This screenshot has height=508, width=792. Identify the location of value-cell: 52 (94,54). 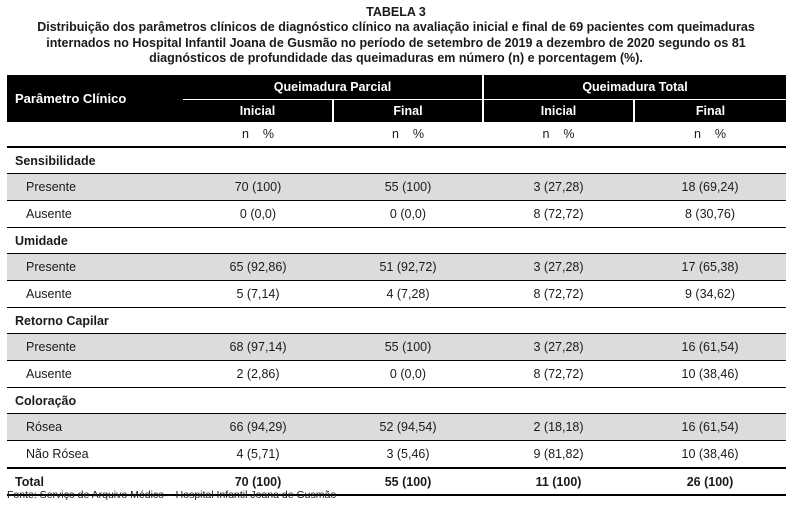
(408, 427).